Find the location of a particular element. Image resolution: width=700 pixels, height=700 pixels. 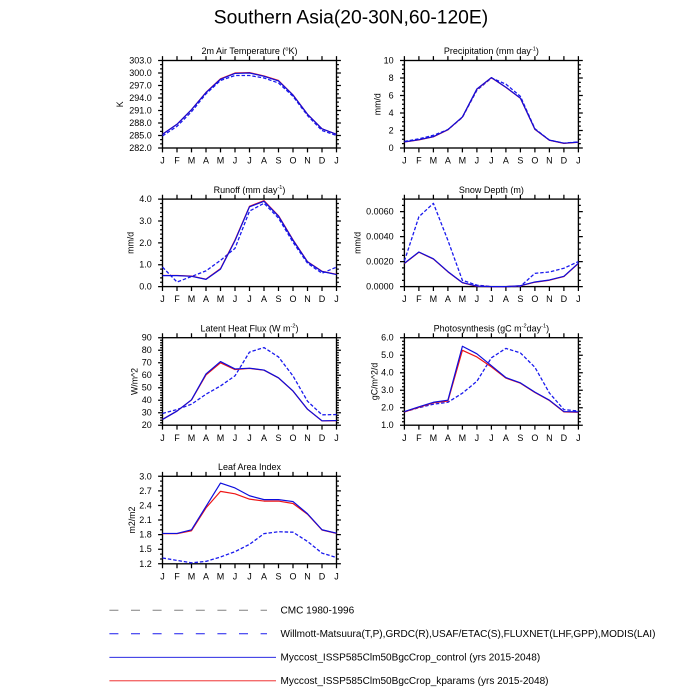

svg-text: 80 is located at coordinates (147, 350).